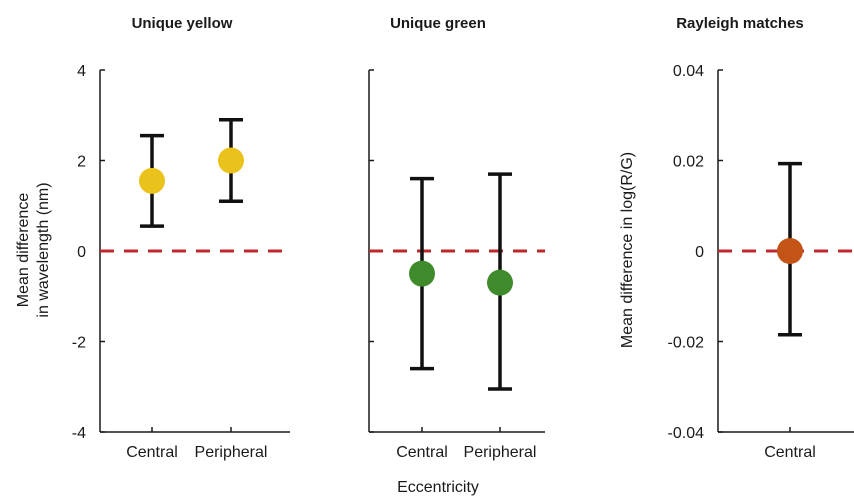  I want to click on panel-3-y-tick-label: -0.04, so click(686, 433).